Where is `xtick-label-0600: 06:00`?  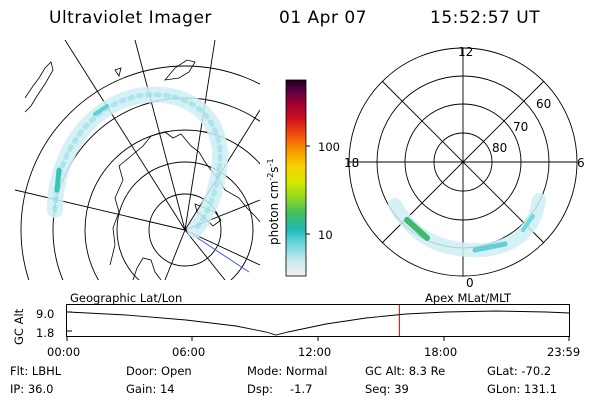 xtick-label-0600: 06:00 is located at coordinates (189, 352).